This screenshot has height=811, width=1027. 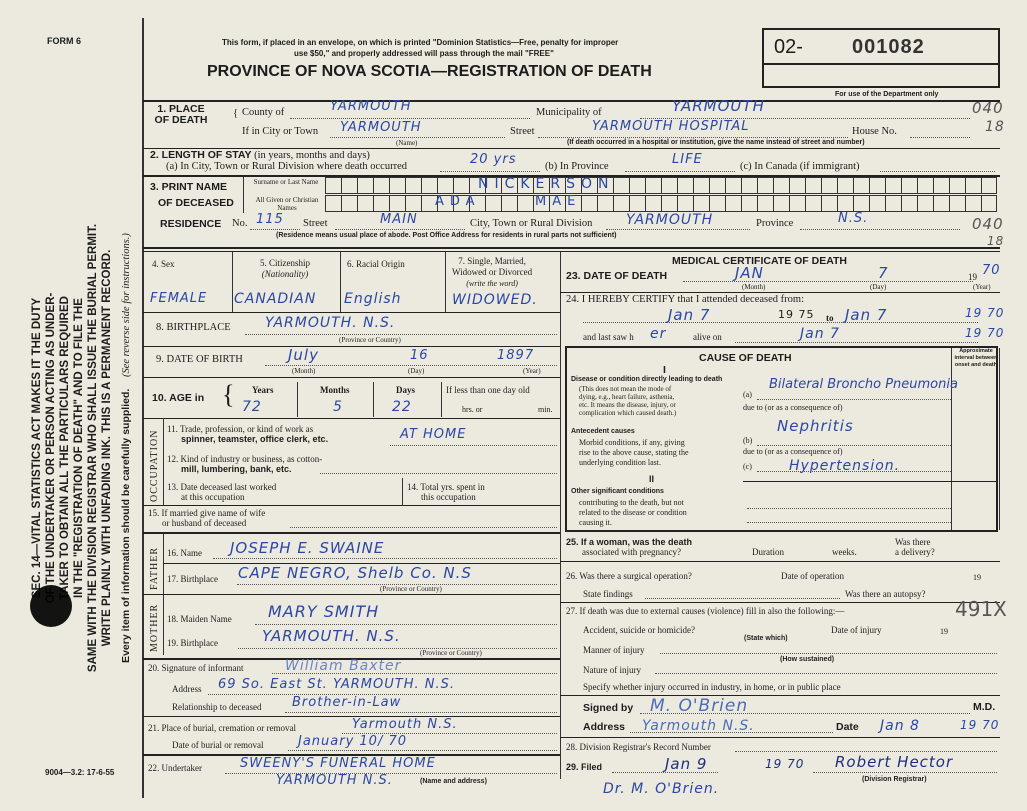 What do you see at coordinates (240, 223) in the screenshot?
I see `residence-no-label: No.` at bounding box center [240, 223].